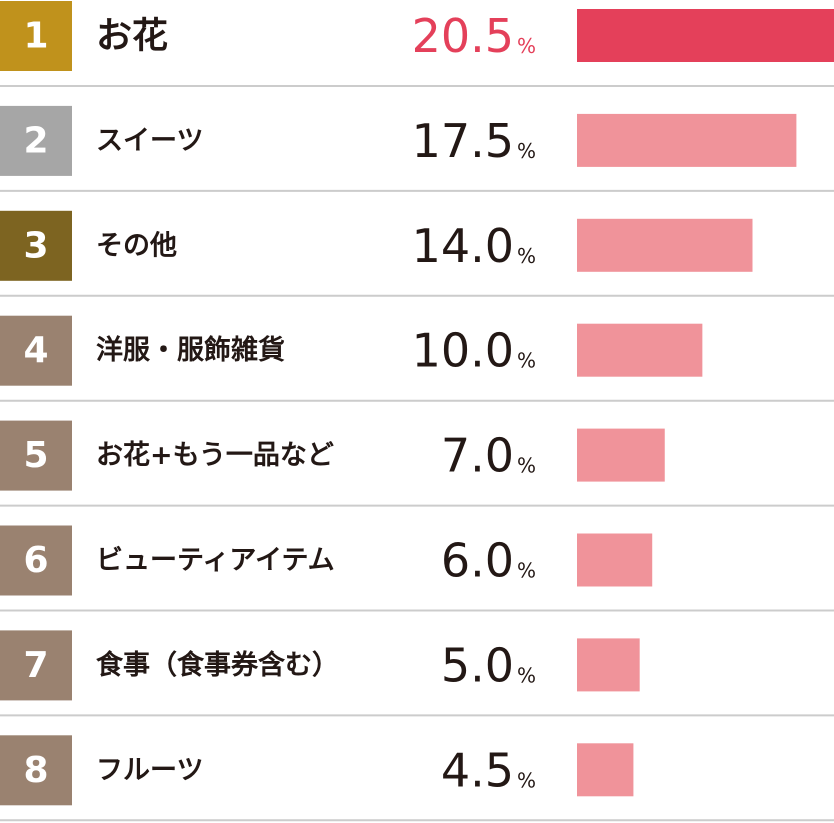 Image resolution: width=834 pixels, height=823 pixels. I want to click on rank-number: 8, so click(35, 770).